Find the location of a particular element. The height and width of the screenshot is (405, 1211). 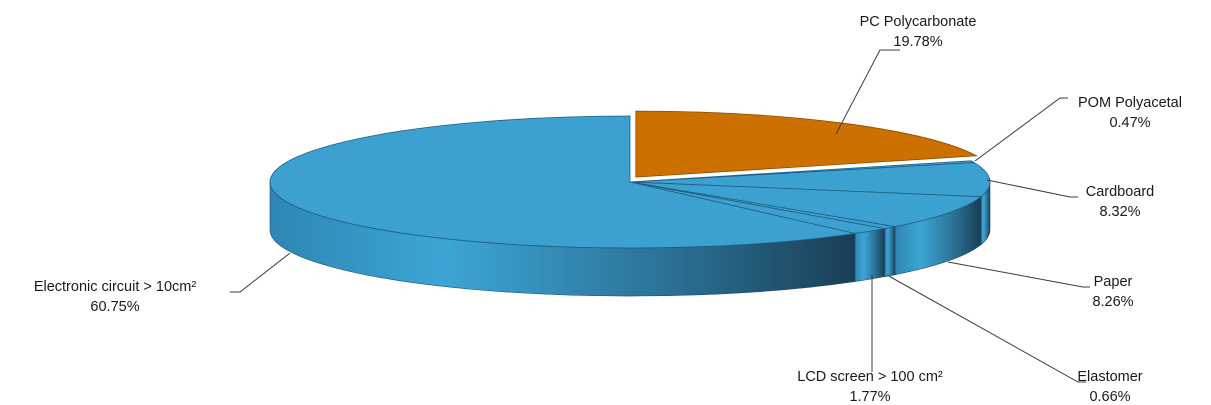

label-elastomer: Elastomer 0.66% is located at coordinates (1109, 387).